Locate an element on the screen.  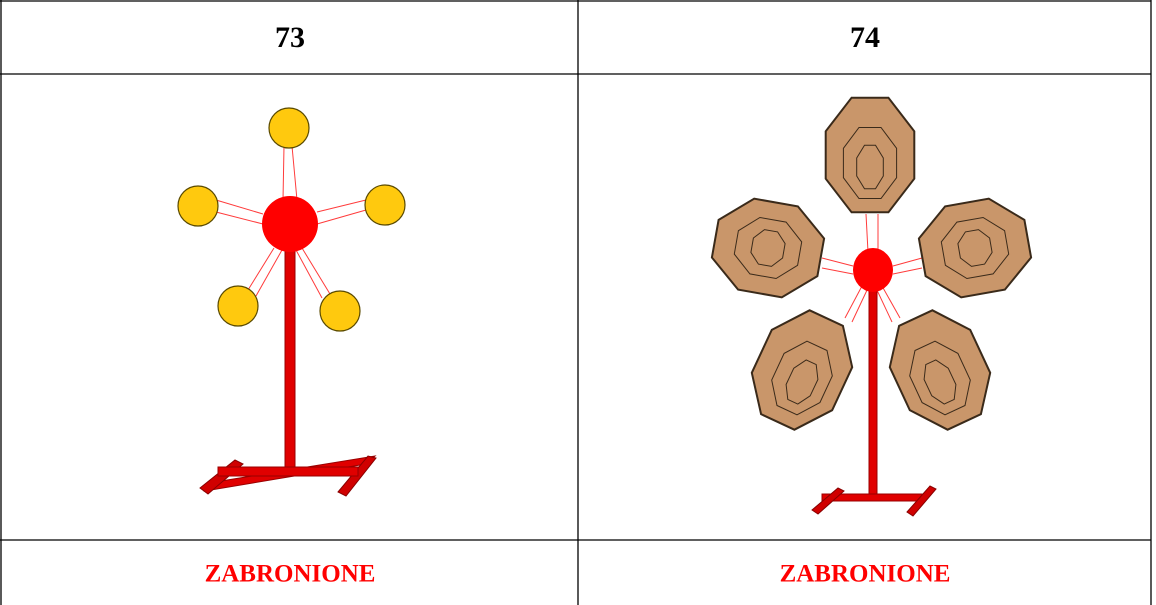
header-cell: 73 is located at coordinates (290, 37).